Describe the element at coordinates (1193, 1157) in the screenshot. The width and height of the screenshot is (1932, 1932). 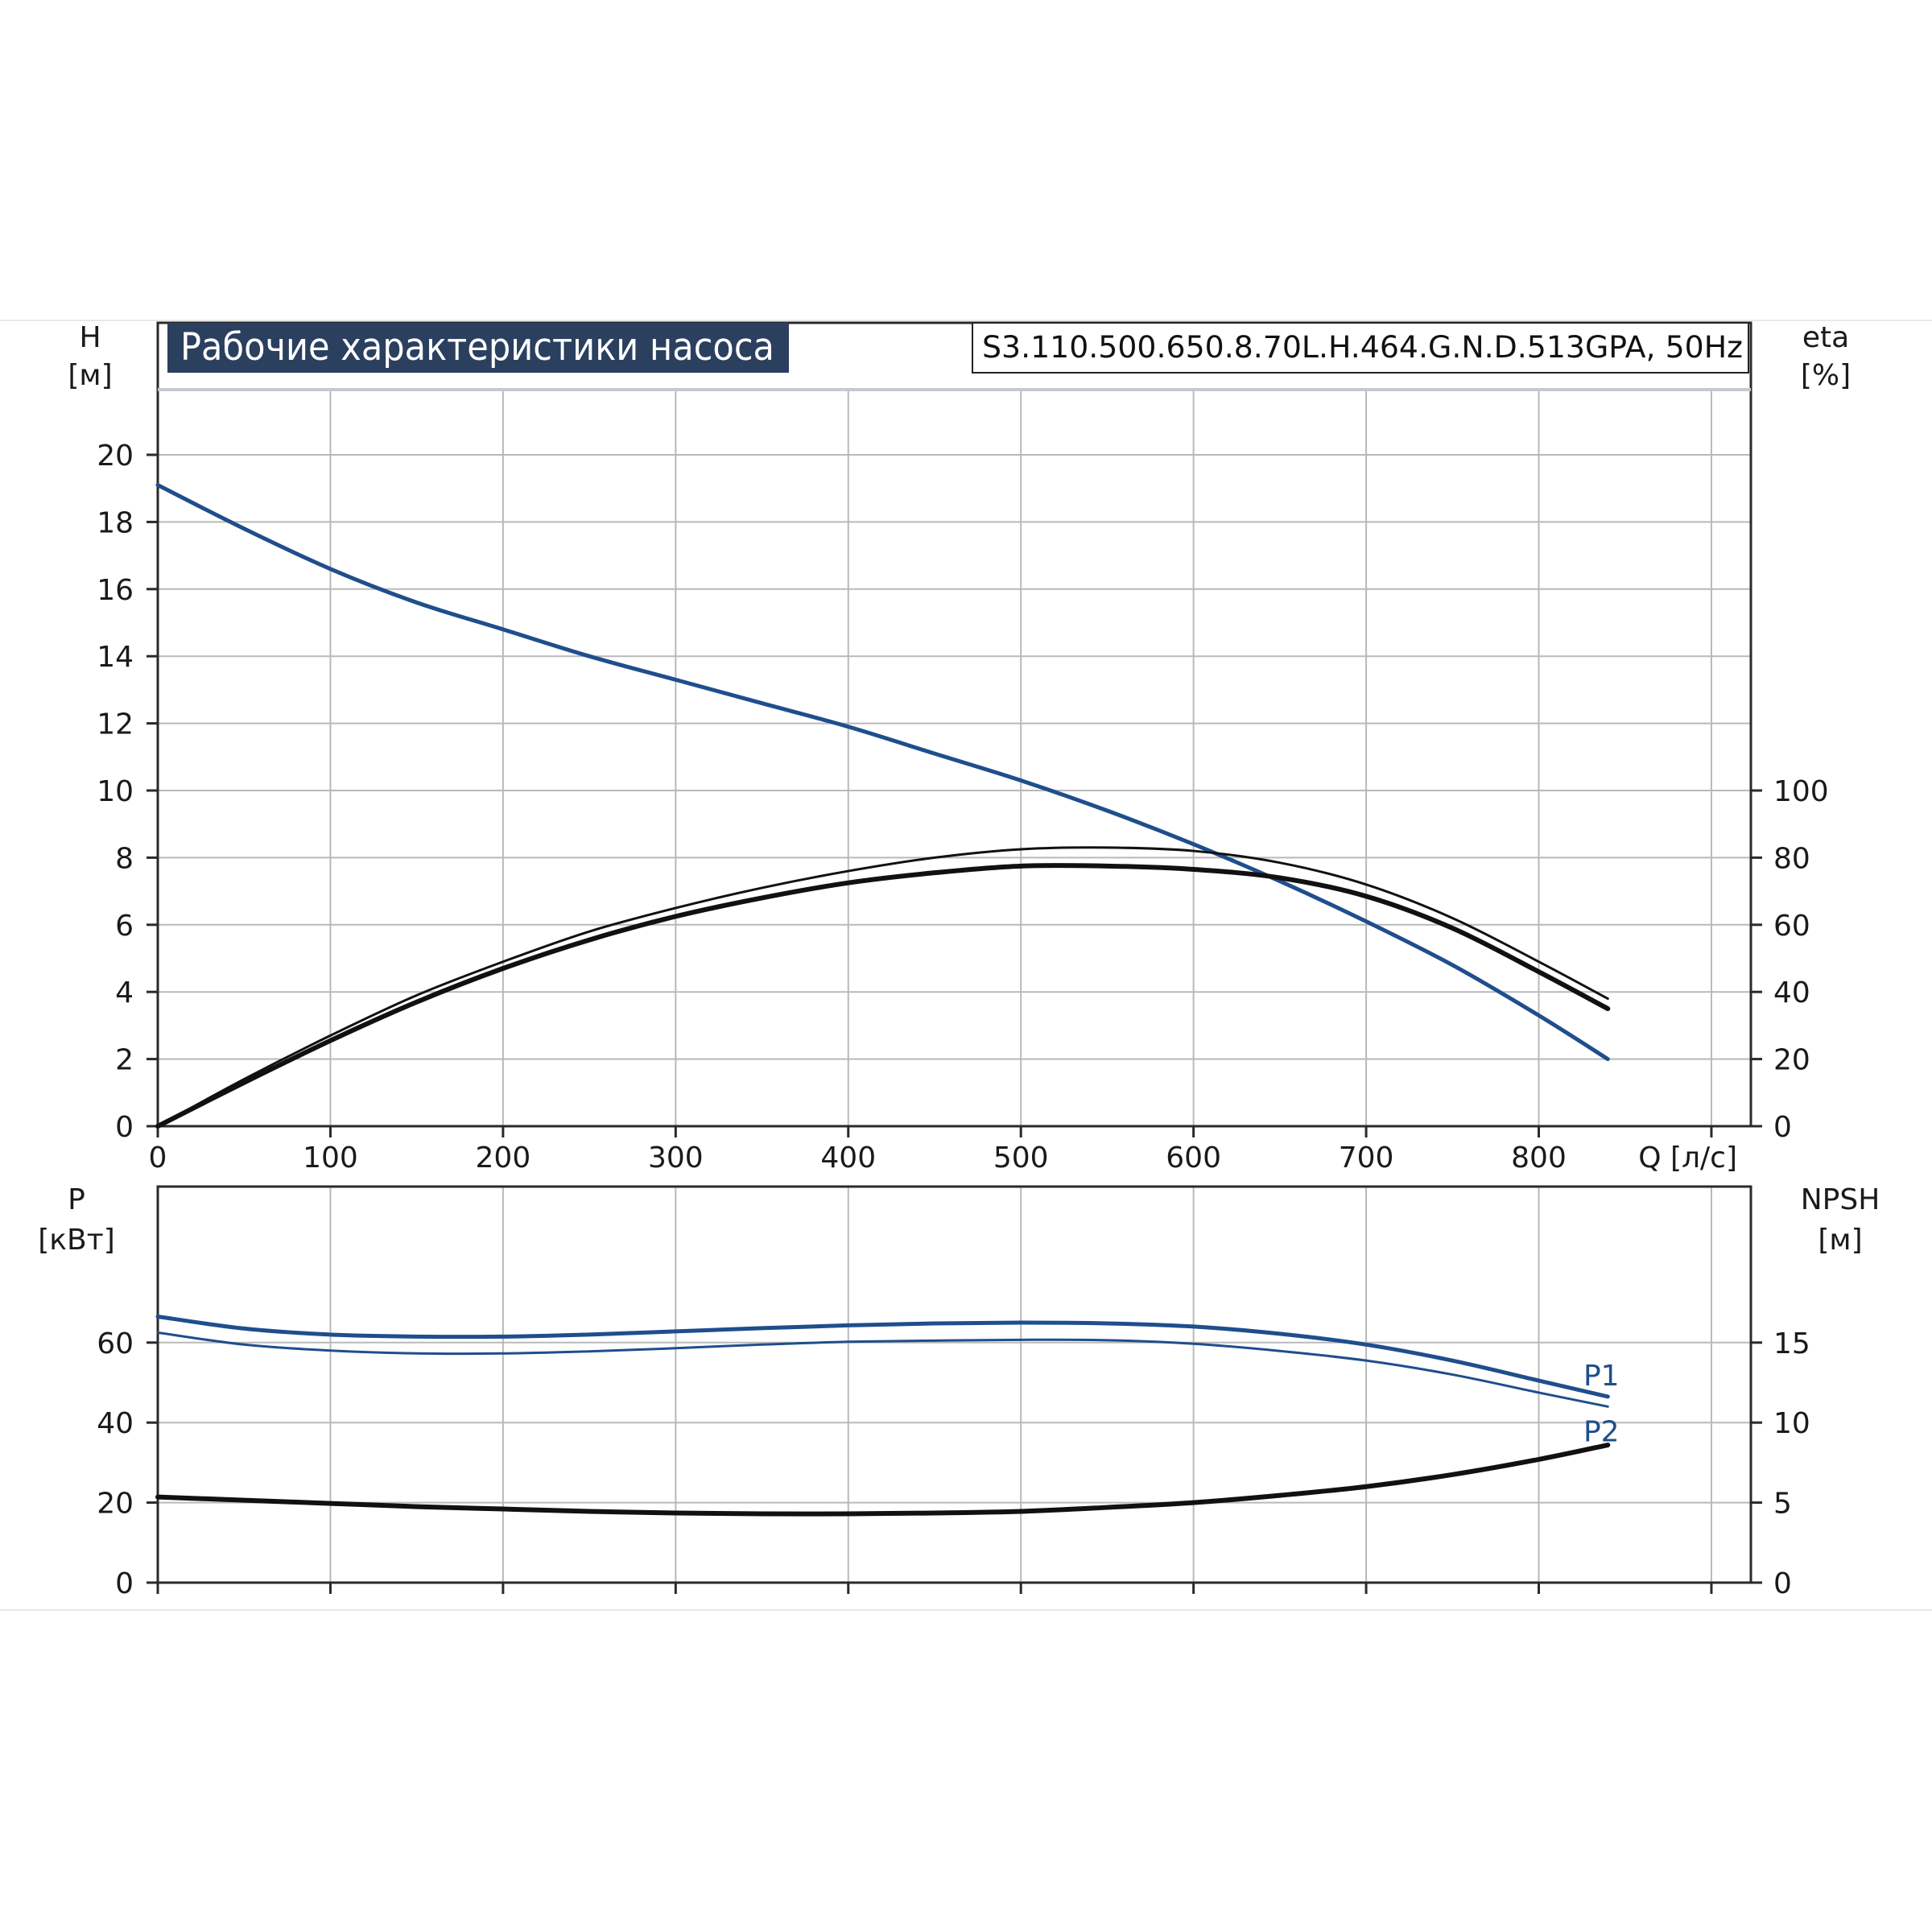
I see `x-tick-label: 600` at that location.